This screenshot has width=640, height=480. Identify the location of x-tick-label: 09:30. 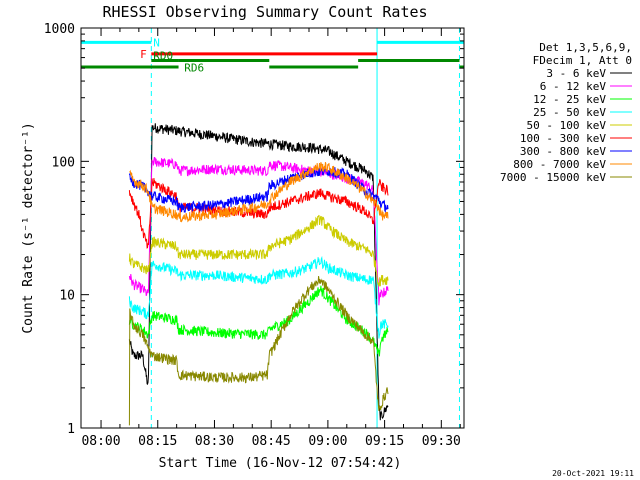
(441, 441).